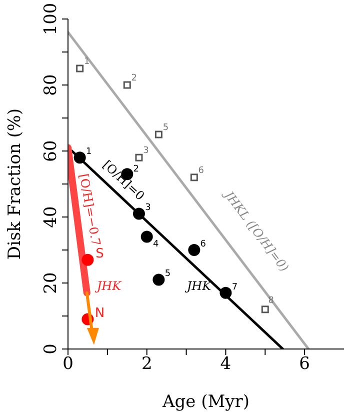 This screenshot has height=415, width=346. What do you see at coordinates (271, 301) in the screenshot?
I see `annotation: 8` at bounding box center [271, 301].